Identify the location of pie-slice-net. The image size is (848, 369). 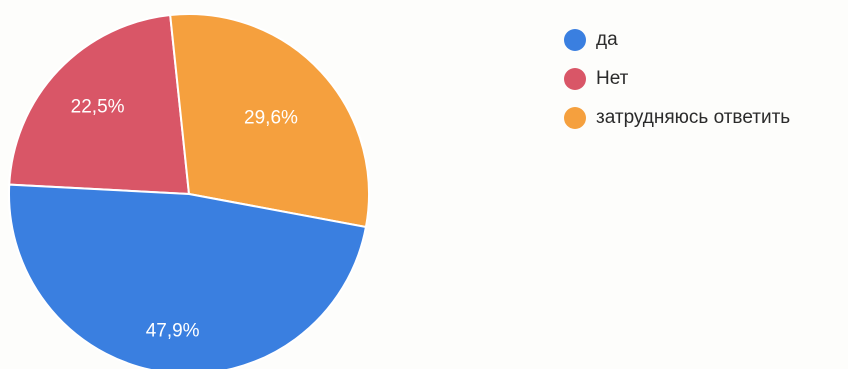
(99, 104).